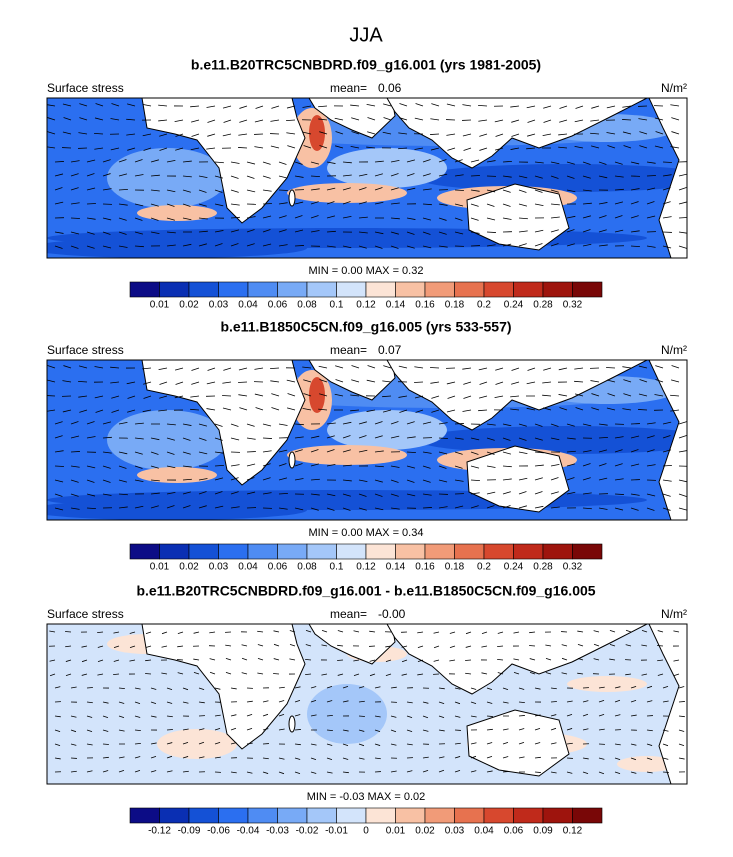  I want to click on colorbar-label: 0.32, so click(573, 305).